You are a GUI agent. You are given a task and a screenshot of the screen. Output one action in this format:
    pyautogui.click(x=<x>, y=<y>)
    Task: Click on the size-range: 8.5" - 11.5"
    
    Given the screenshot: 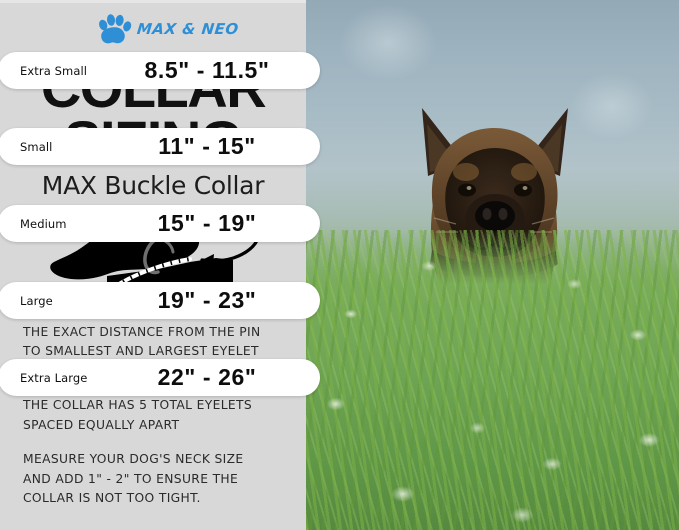 What is the action you would take?
    pyautogui.click(x=207, y=70)
    